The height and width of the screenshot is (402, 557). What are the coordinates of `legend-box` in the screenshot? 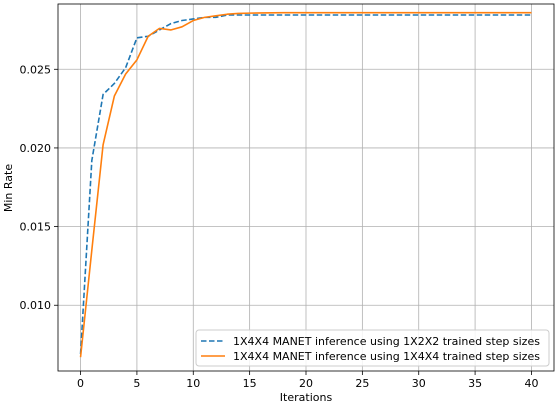 It's located at (372, 348).